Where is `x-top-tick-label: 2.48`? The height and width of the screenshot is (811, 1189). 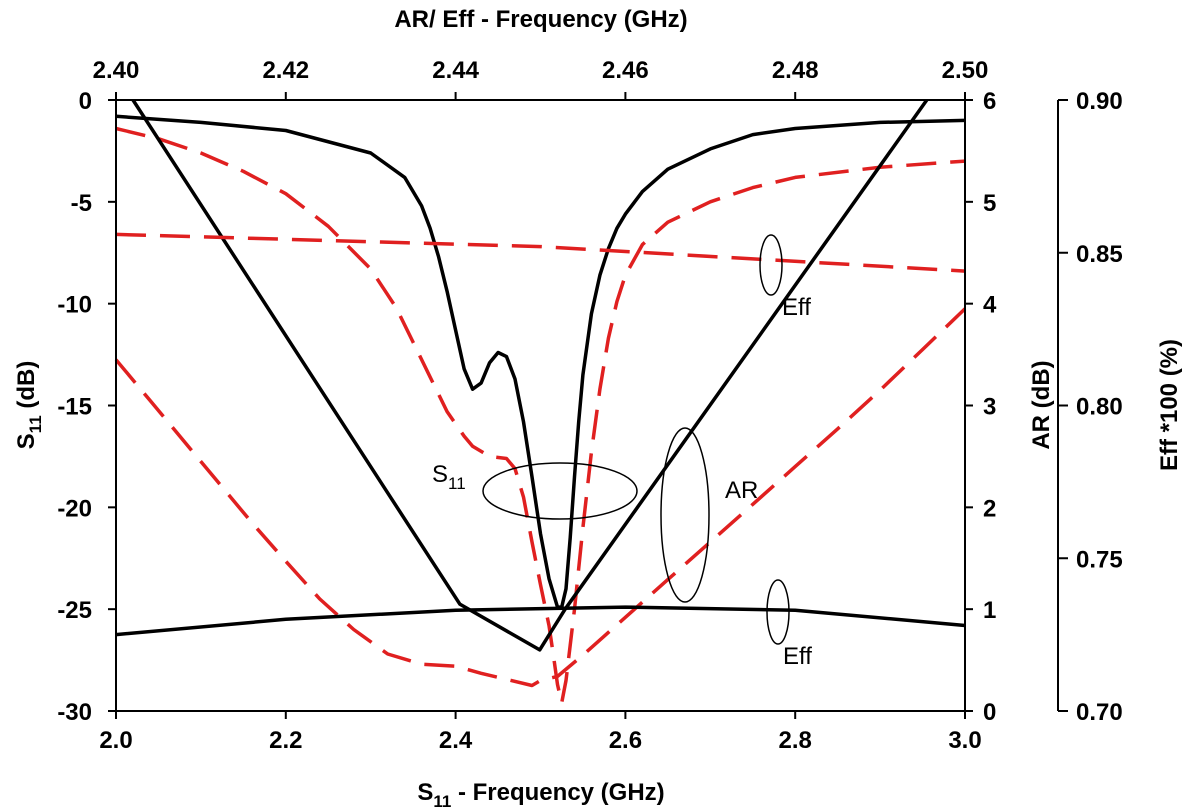
x-top-tick-label: 2.48 is located at coordinates (795, 70).